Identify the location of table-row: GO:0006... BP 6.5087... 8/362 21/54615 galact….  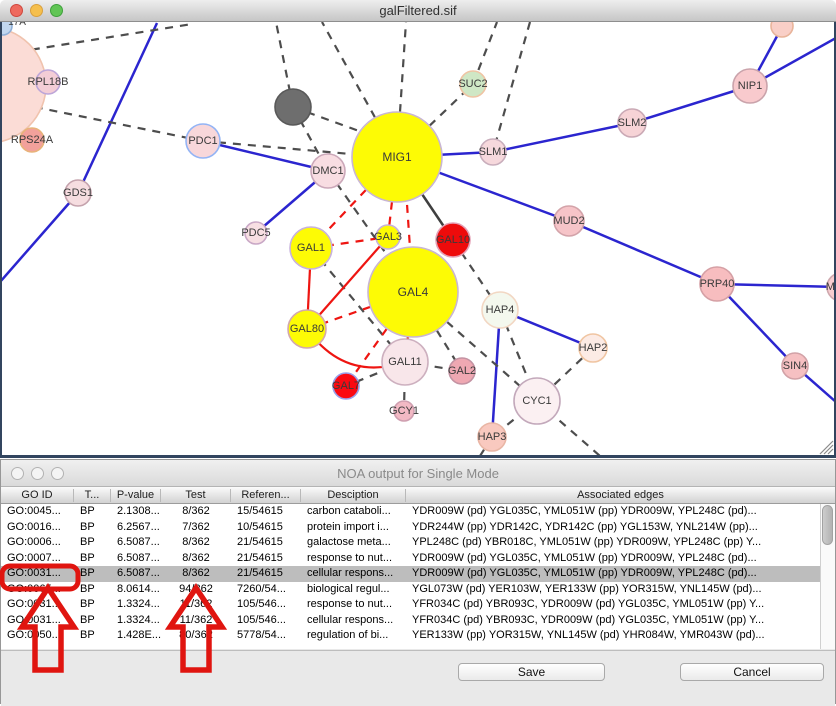
(410, 543).